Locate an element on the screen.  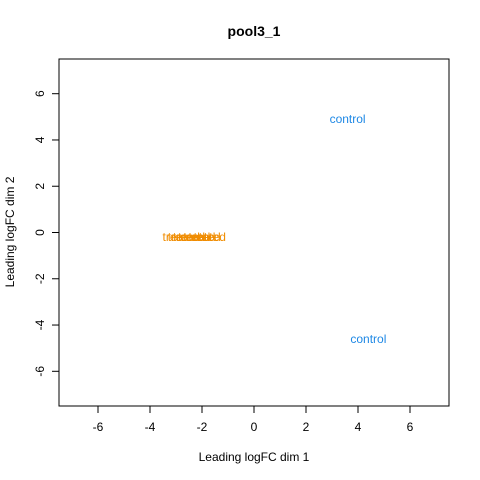
y-axis: -6 -4 -2 0 2 4 6 is located at coordinates (46, 233).